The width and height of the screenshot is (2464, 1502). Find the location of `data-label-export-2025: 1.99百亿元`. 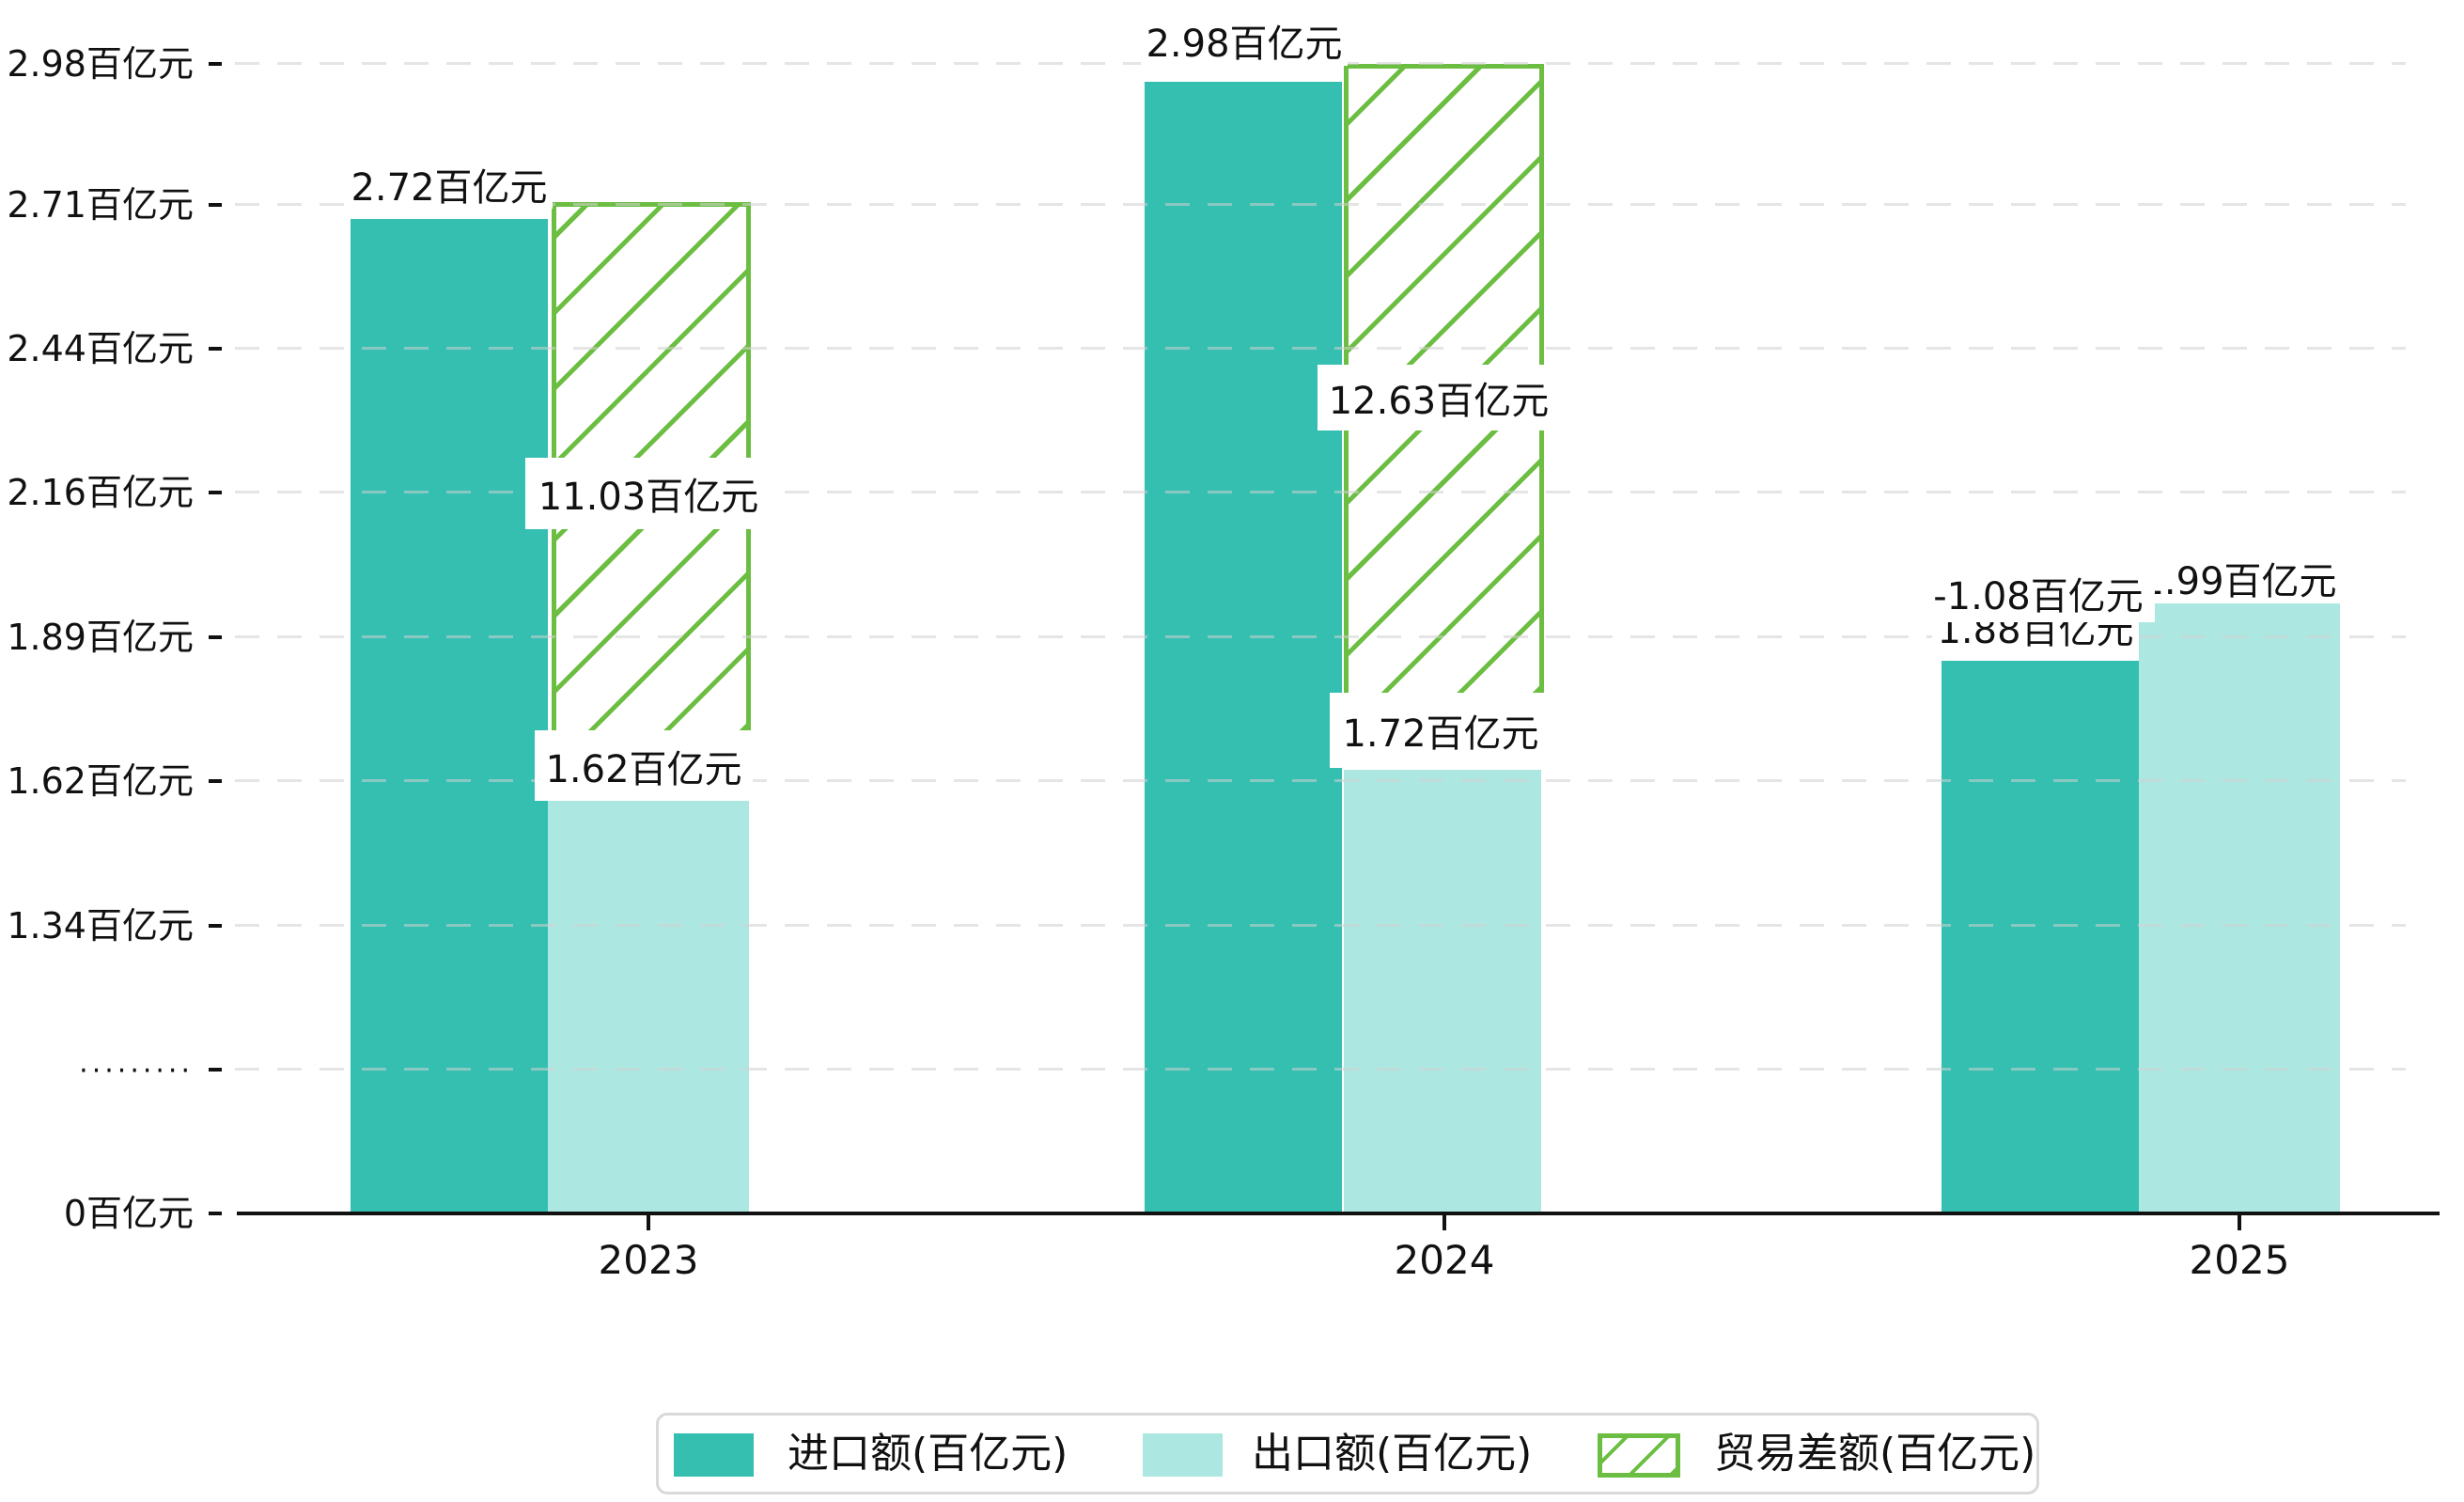

data-label-export-2025: 1.99百亿元 is located at coordinates (2238, 578).